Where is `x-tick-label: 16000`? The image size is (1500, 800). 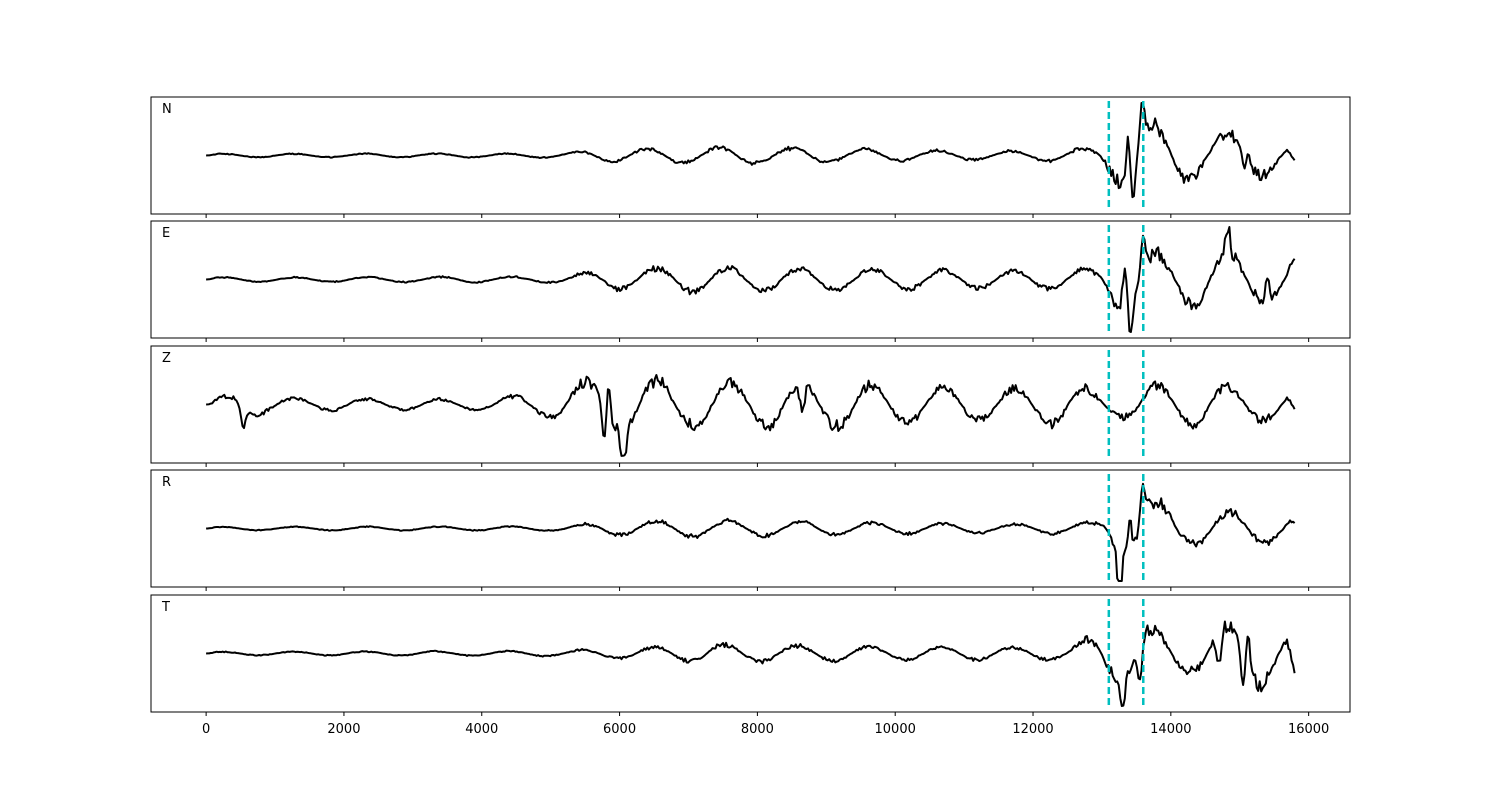
x-tick-label: 16000 is located at coordinates (1308, 729).